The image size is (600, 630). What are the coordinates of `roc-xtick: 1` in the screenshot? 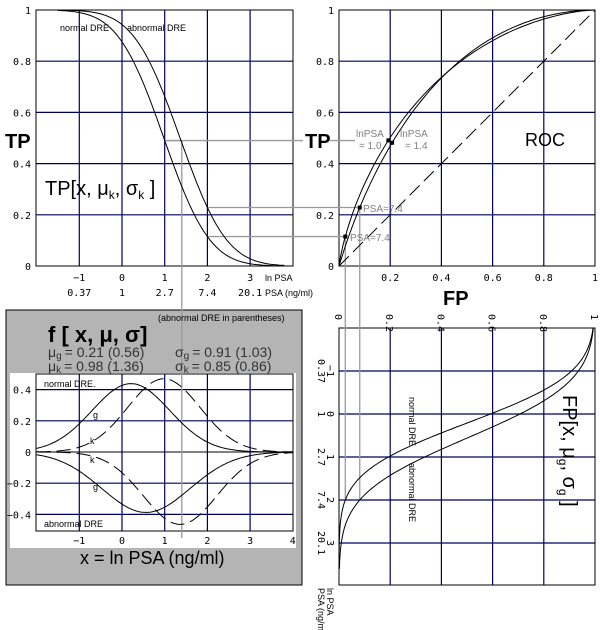 It's located at (595, 278).